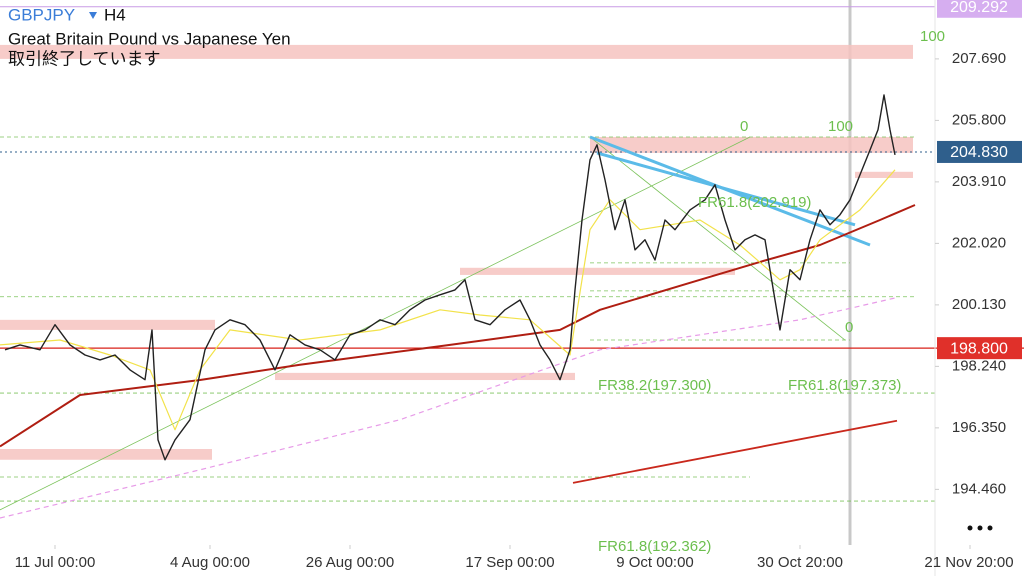 The height and width of the screenshot is (576, 1024). I want to click on fib-label: FR61.8(197.373), so click(844, 385).